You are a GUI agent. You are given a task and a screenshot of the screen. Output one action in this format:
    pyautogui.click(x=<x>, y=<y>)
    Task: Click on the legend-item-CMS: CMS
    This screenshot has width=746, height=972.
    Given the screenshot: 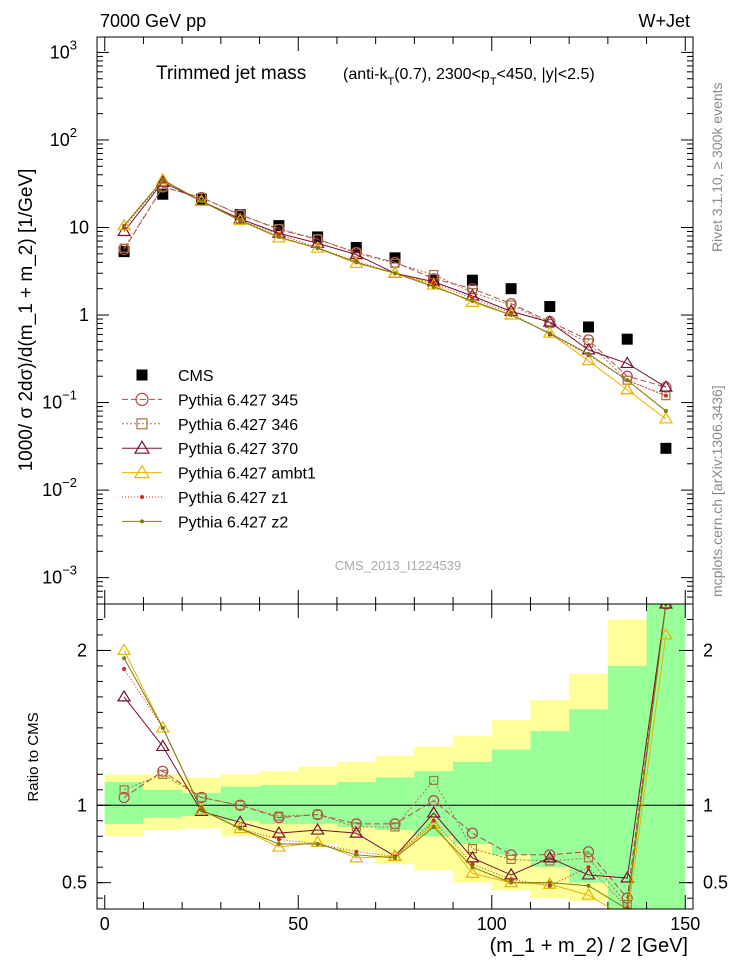 What is the action you would take?
    pyautogui.click(x=175, y=376)
    